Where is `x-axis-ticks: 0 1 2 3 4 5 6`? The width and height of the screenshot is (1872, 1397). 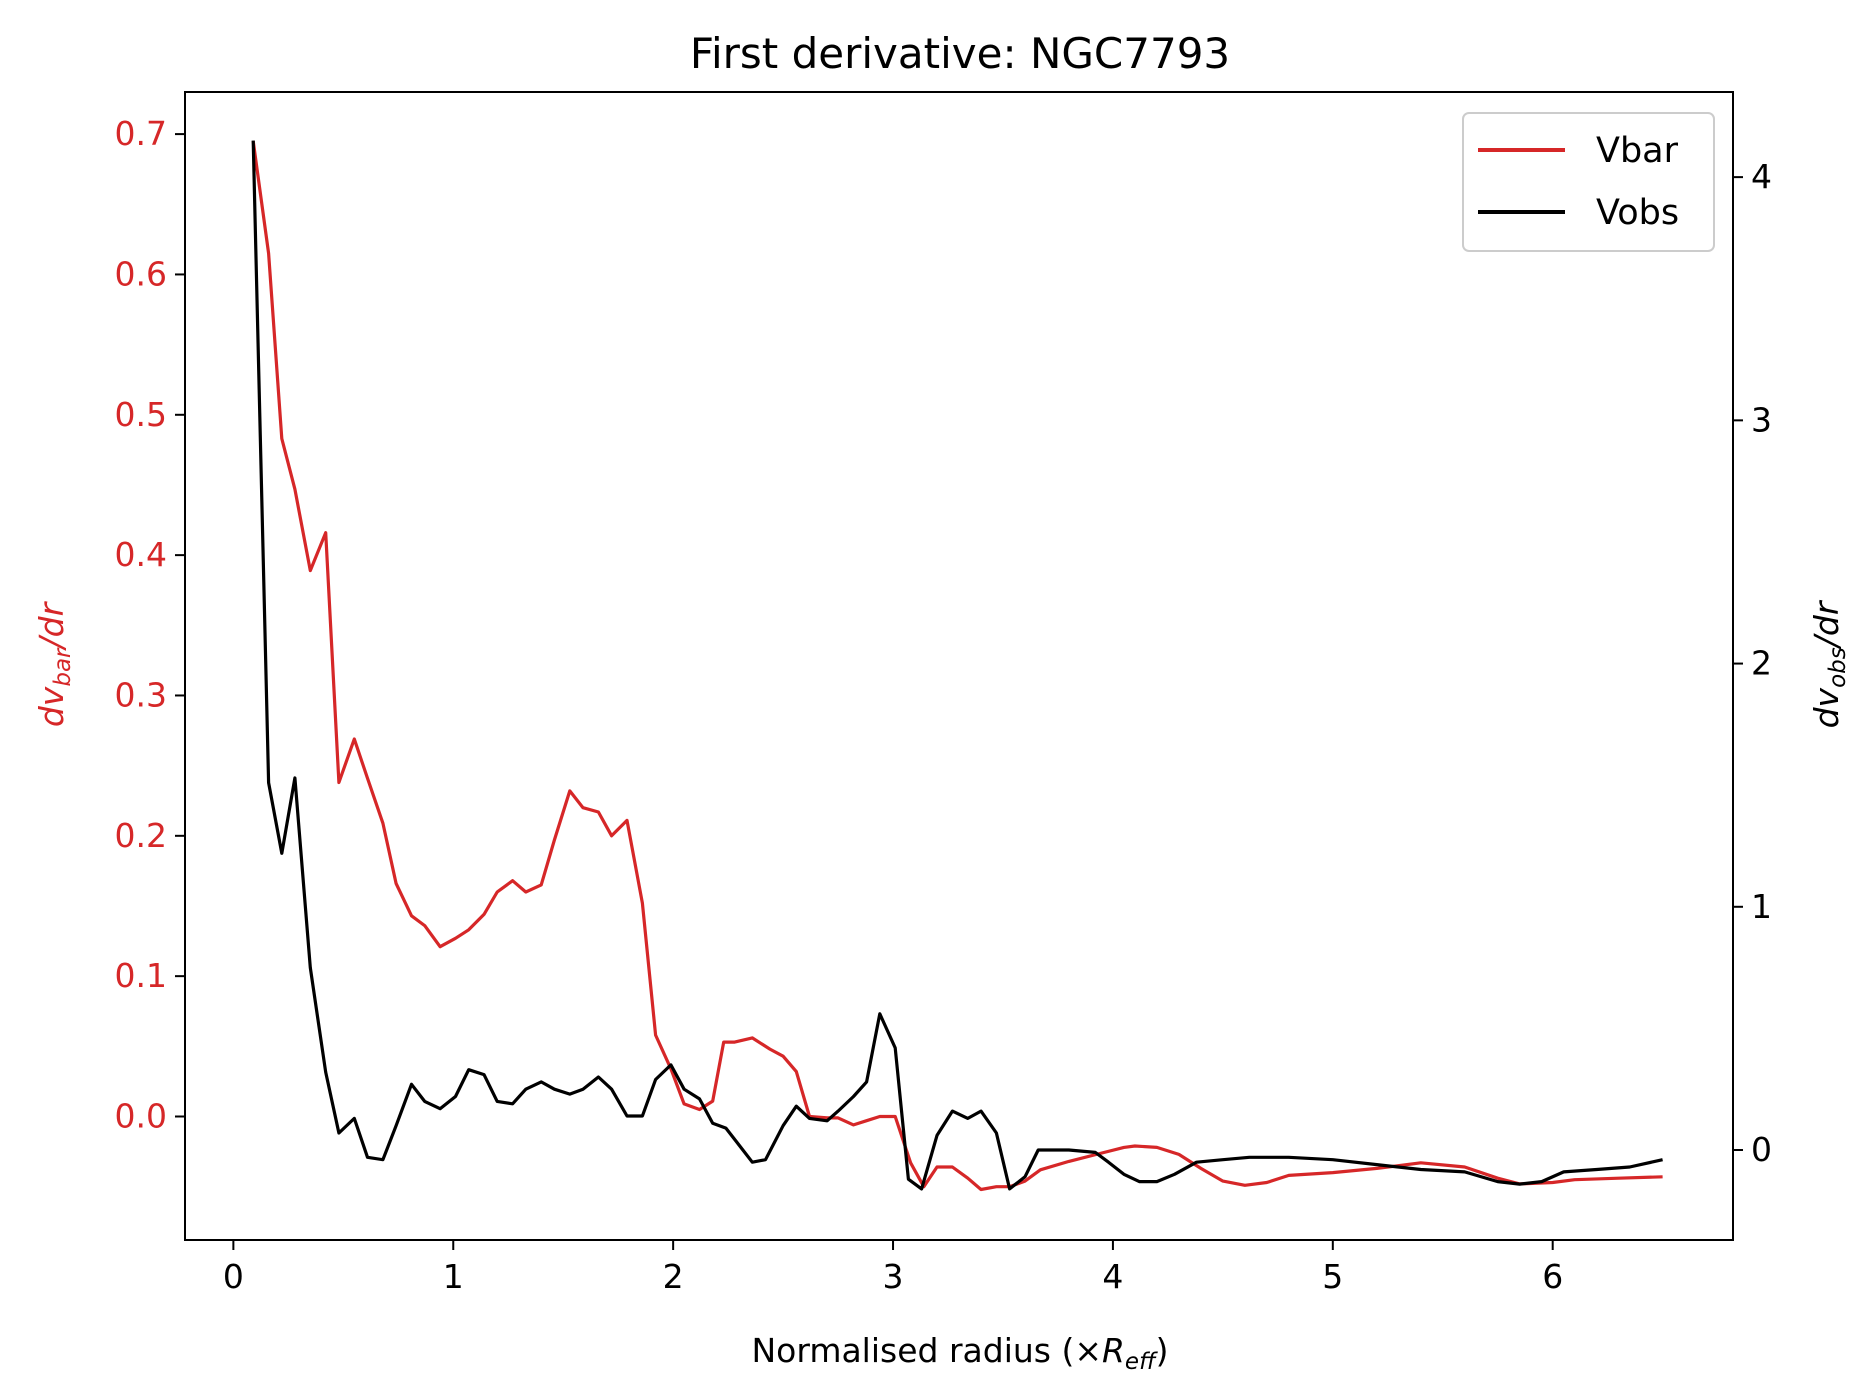 x-axis-ticks: 0 1 2 3 4 5 6 is located at coordinates (893, 1268).